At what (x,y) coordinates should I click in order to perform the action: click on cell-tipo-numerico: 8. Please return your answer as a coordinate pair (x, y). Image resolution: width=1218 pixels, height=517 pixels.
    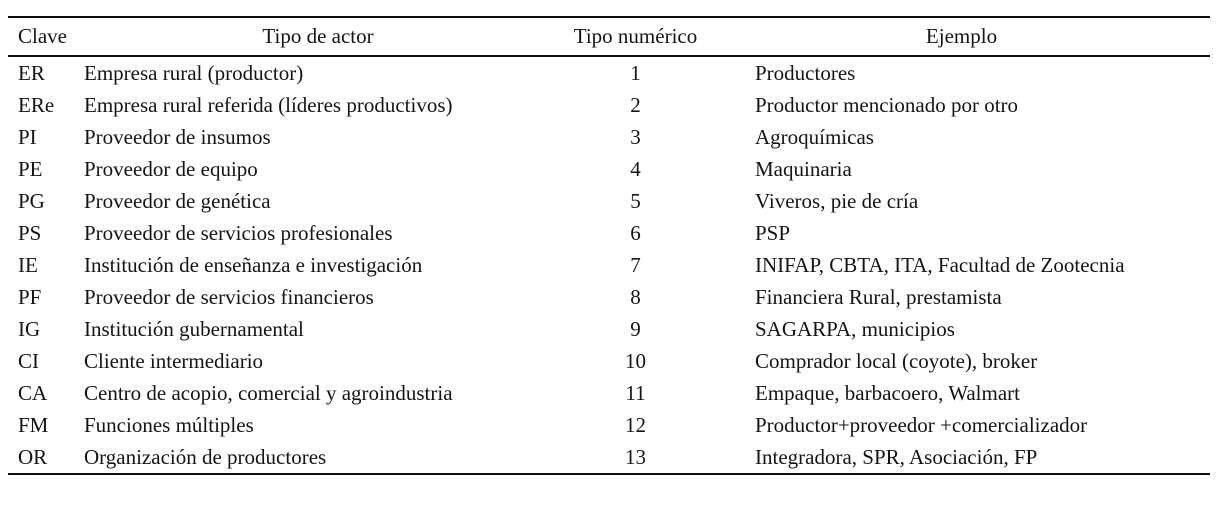
    Looking at the image, I should click on (635, 296).